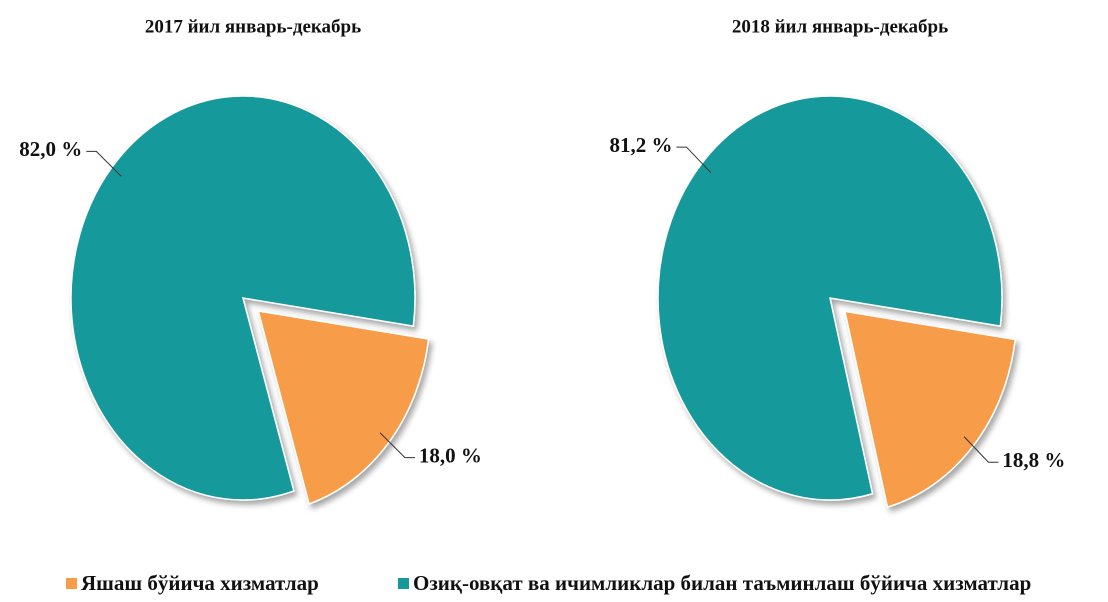 This screenshot has height=602, width=1108. What do you see at coordinates (930, 409) in the screenshot?
I see `pie-slice` at bounding box center [930, 409].